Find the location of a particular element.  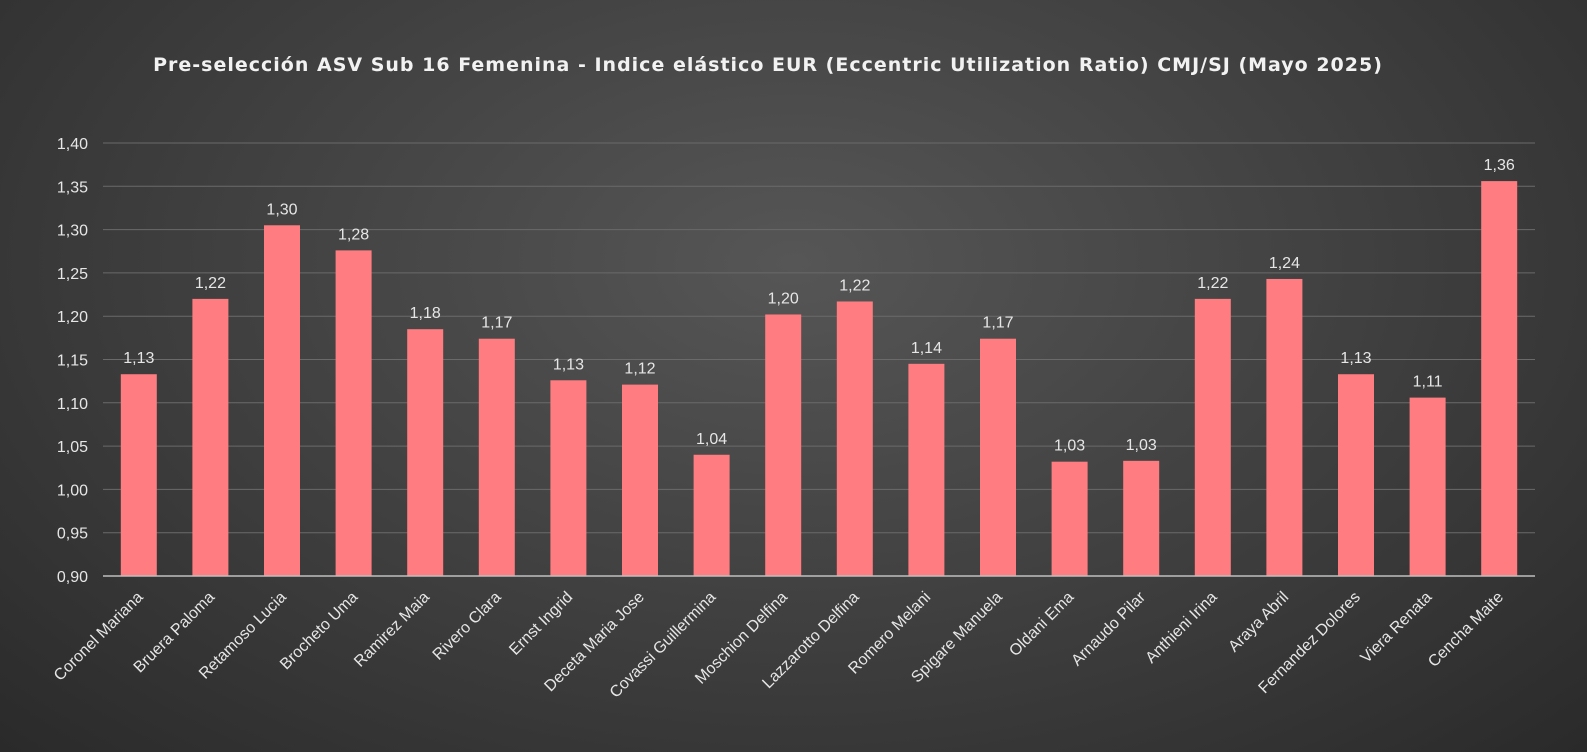

data-label: 1,30 is located at coordinates (281, 209).